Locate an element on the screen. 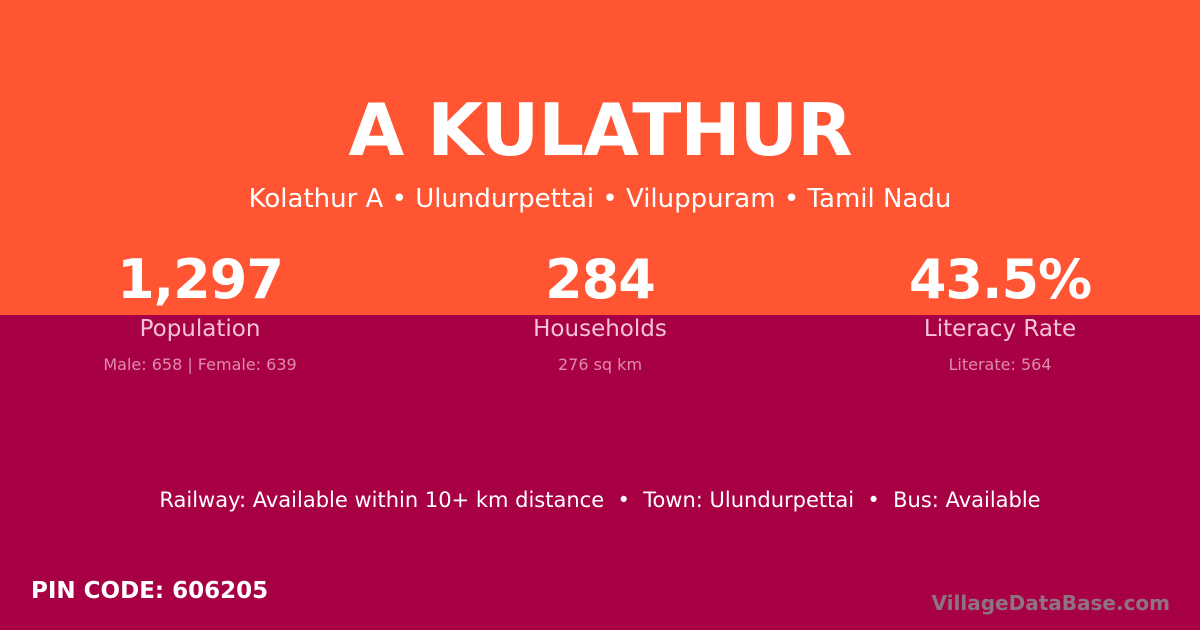 This screenshot has width=1200, height=630. pin-code: PIN CODE: 606205 is located at coordinates (150, 591).